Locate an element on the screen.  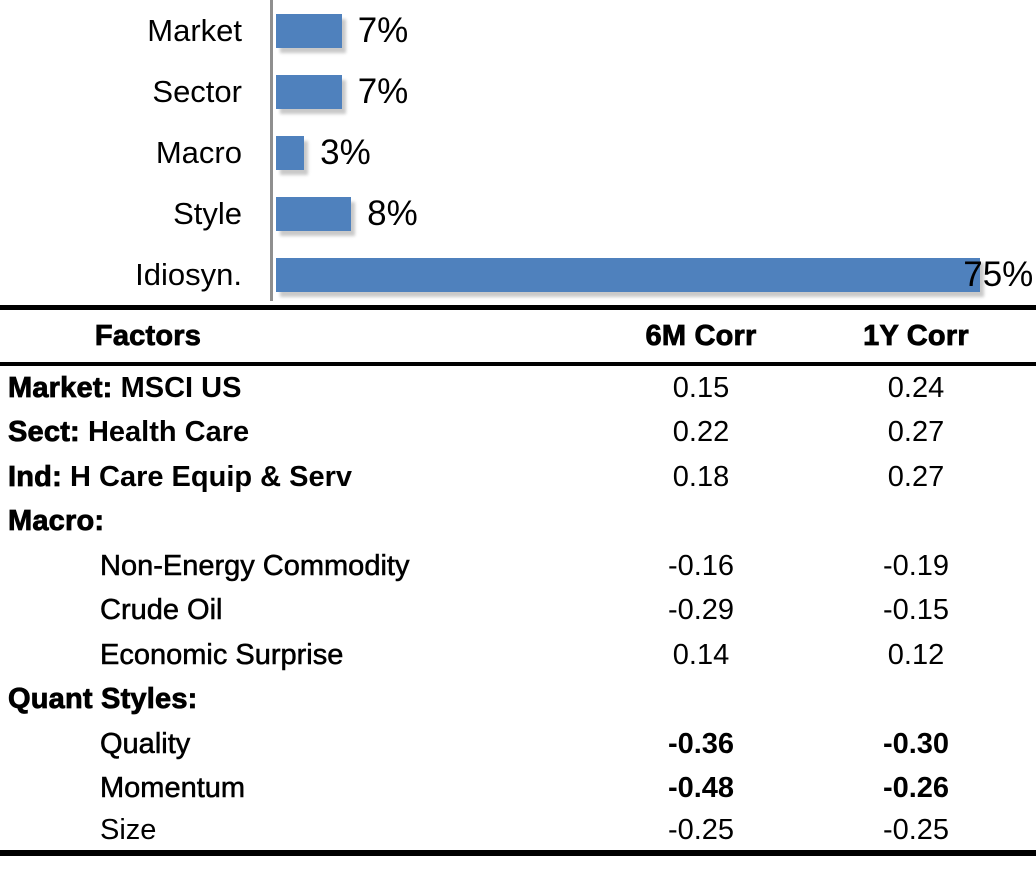
row-label: Size is located at coordinates (128, 829).